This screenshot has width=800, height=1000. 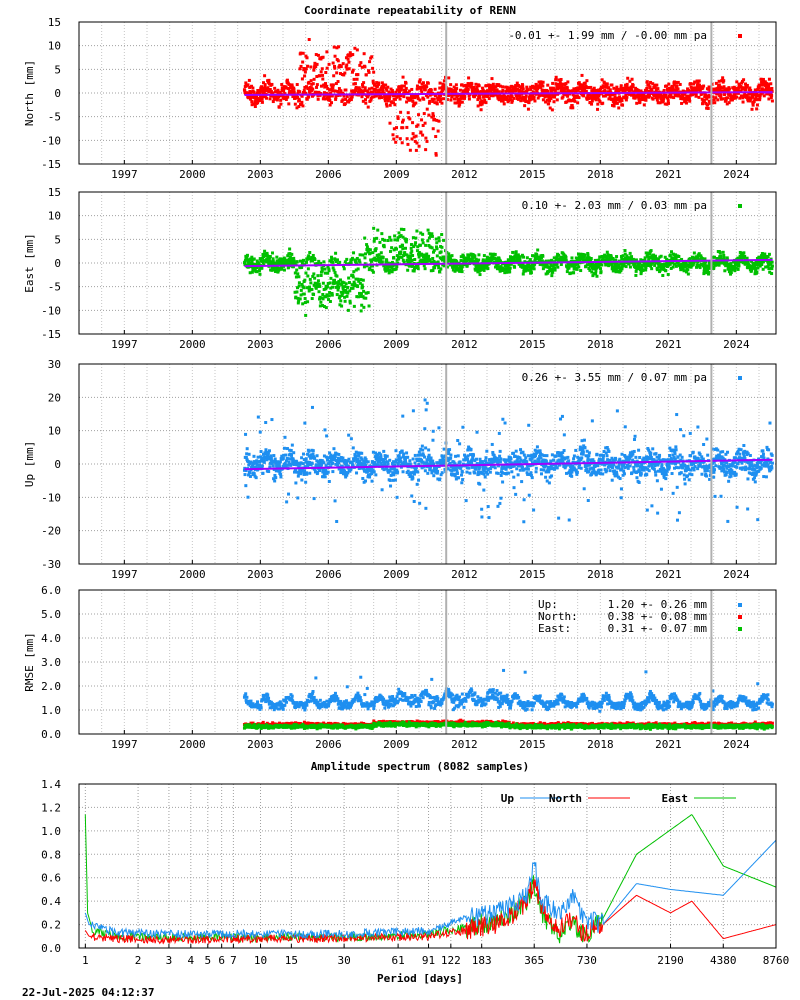 I want to click on plot-frame, so click(x=427, y=263).